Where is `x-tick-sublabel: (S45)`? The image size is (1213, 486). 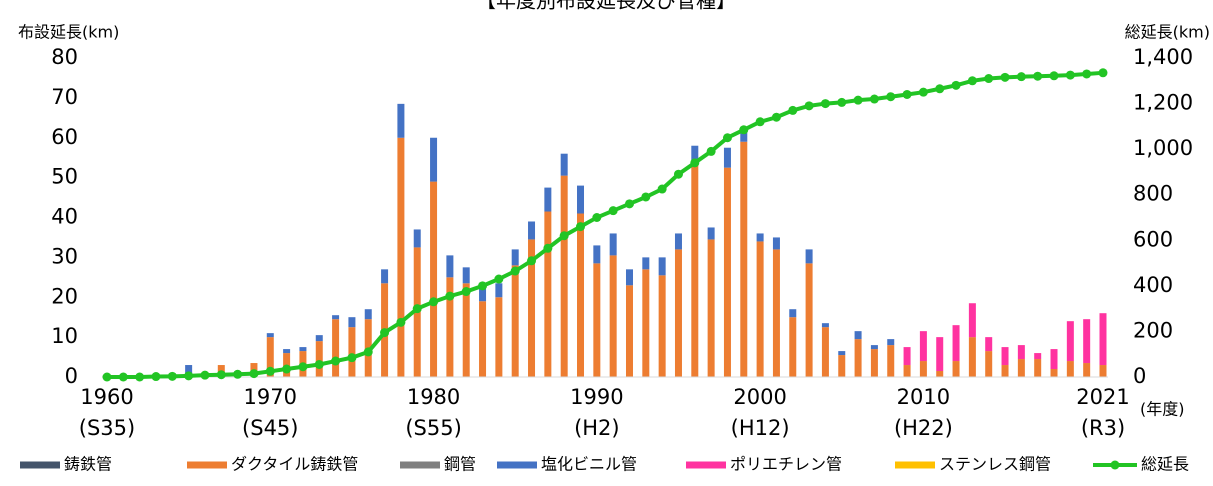
x-tick-sublabel: (S45) is located at coordinates (270, 428).